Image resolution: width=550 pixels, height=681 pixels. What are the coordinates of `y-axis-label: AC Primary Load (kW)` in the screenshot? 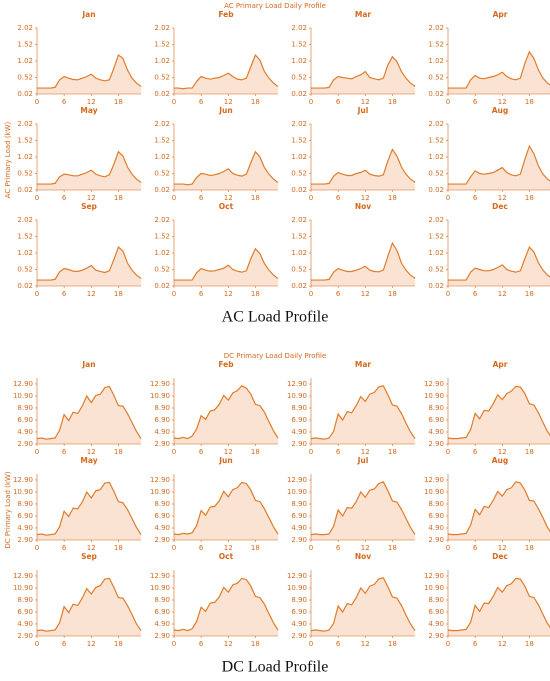 It's located at (8, 159).